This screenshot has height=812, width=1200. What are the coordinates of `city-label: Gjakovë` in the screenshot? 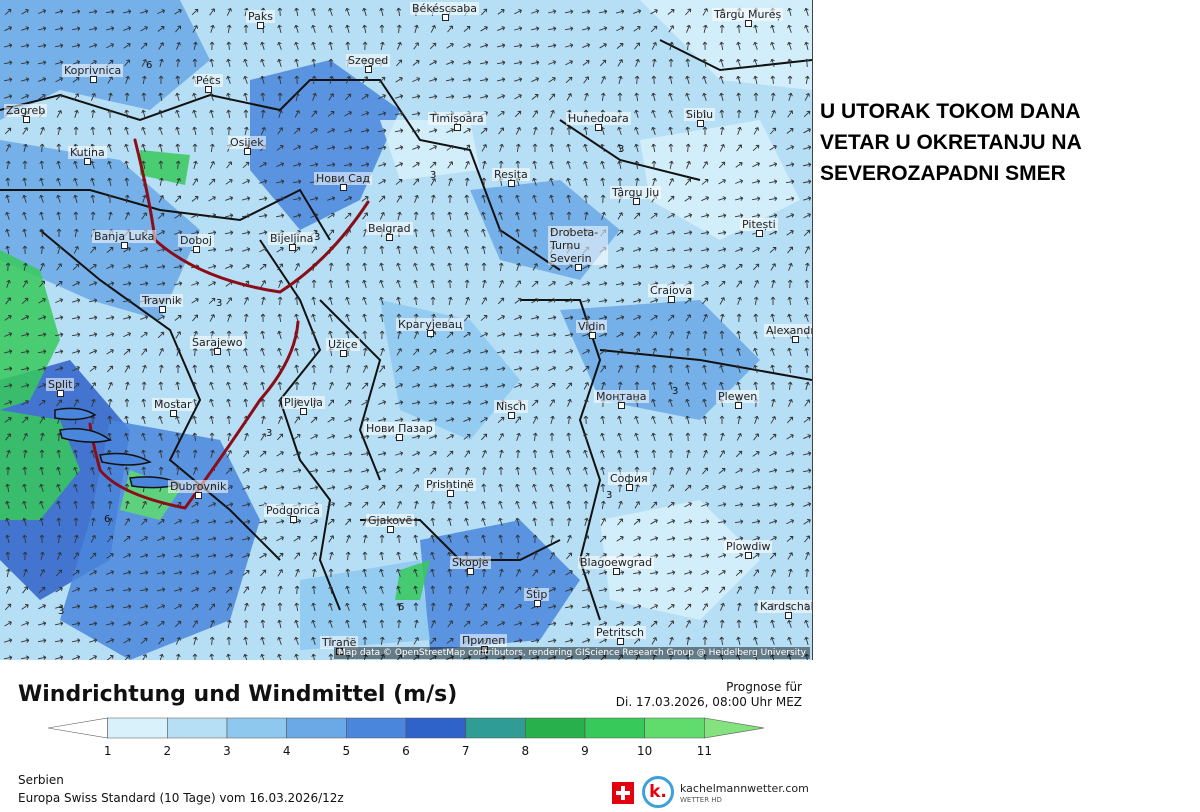 It's located at (390, 523).